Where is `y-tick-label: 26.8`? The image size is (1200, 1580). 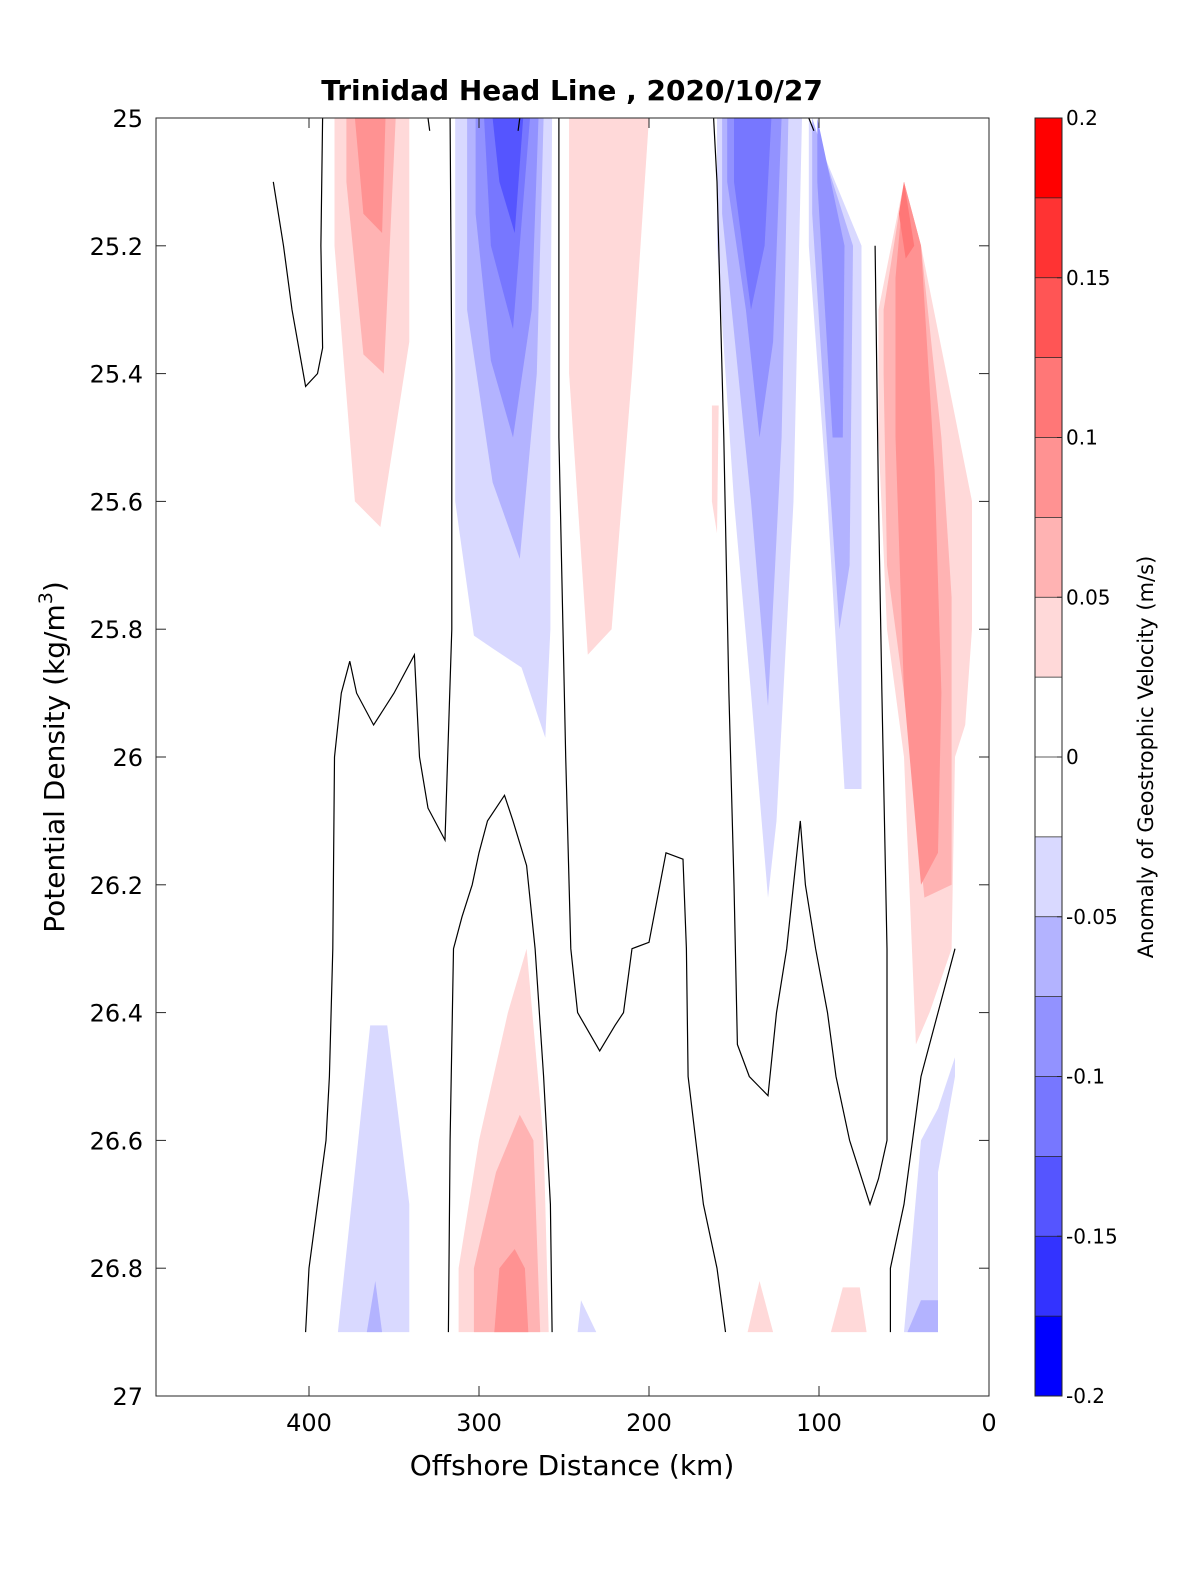
y-tick-label: 26.8 is located at coordinates (116, 1269).